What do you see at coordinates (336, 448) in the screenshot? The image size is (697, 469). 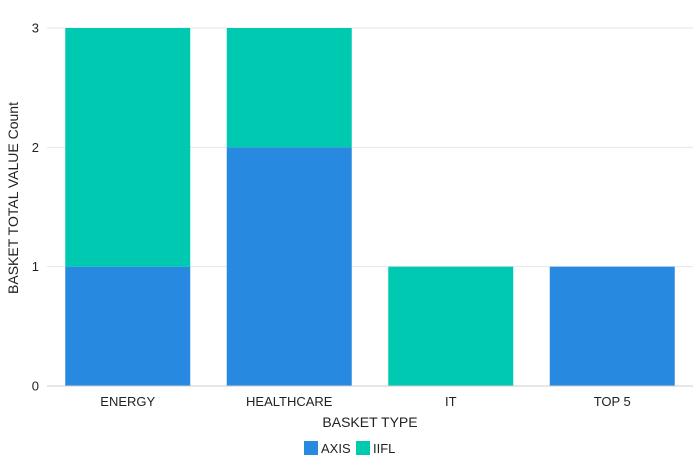 I see `legend-label-axis: AXIS` at bounding box center [336, 448].